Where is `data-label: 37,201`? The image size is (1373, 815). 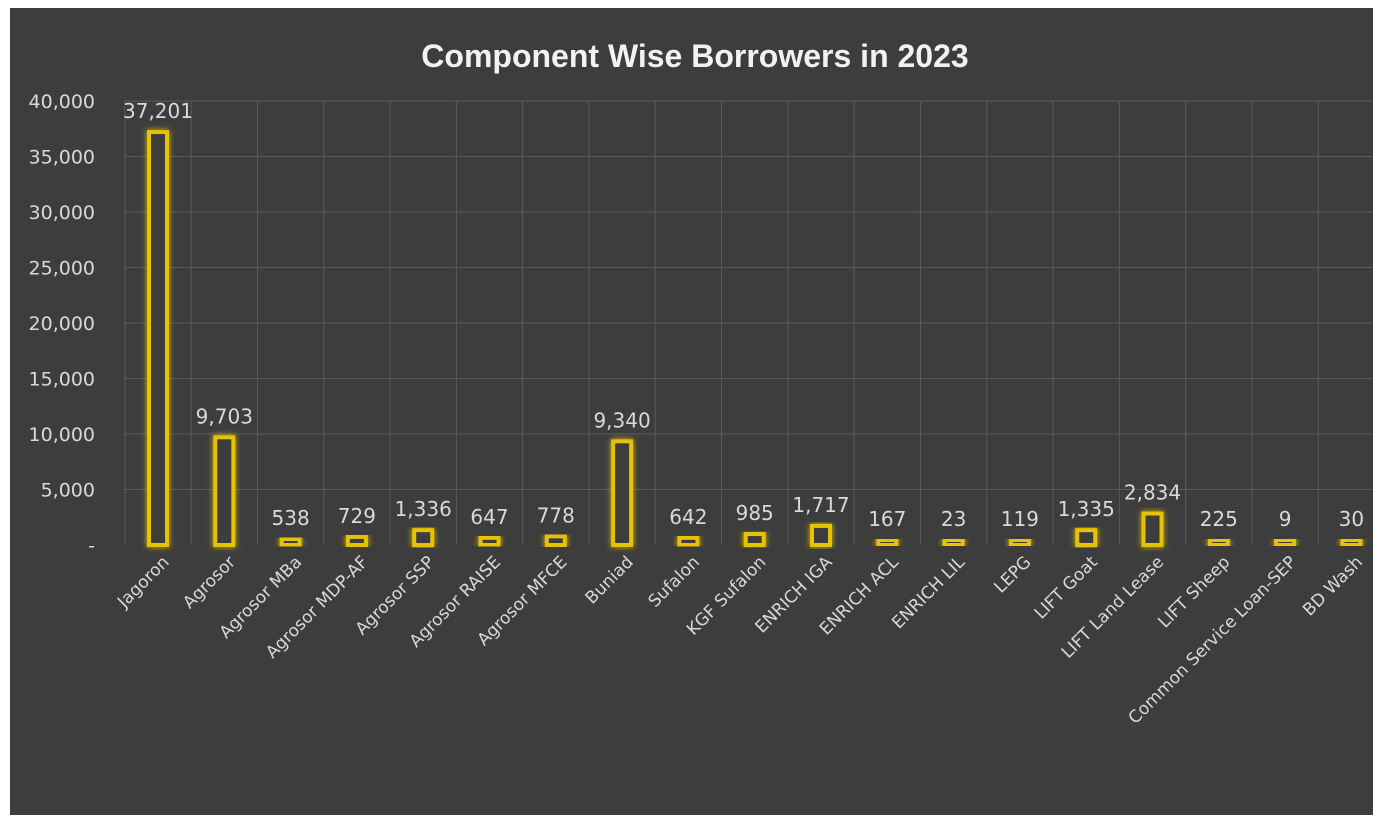
data-label: 37,201 is located at coordinates (158, 111).